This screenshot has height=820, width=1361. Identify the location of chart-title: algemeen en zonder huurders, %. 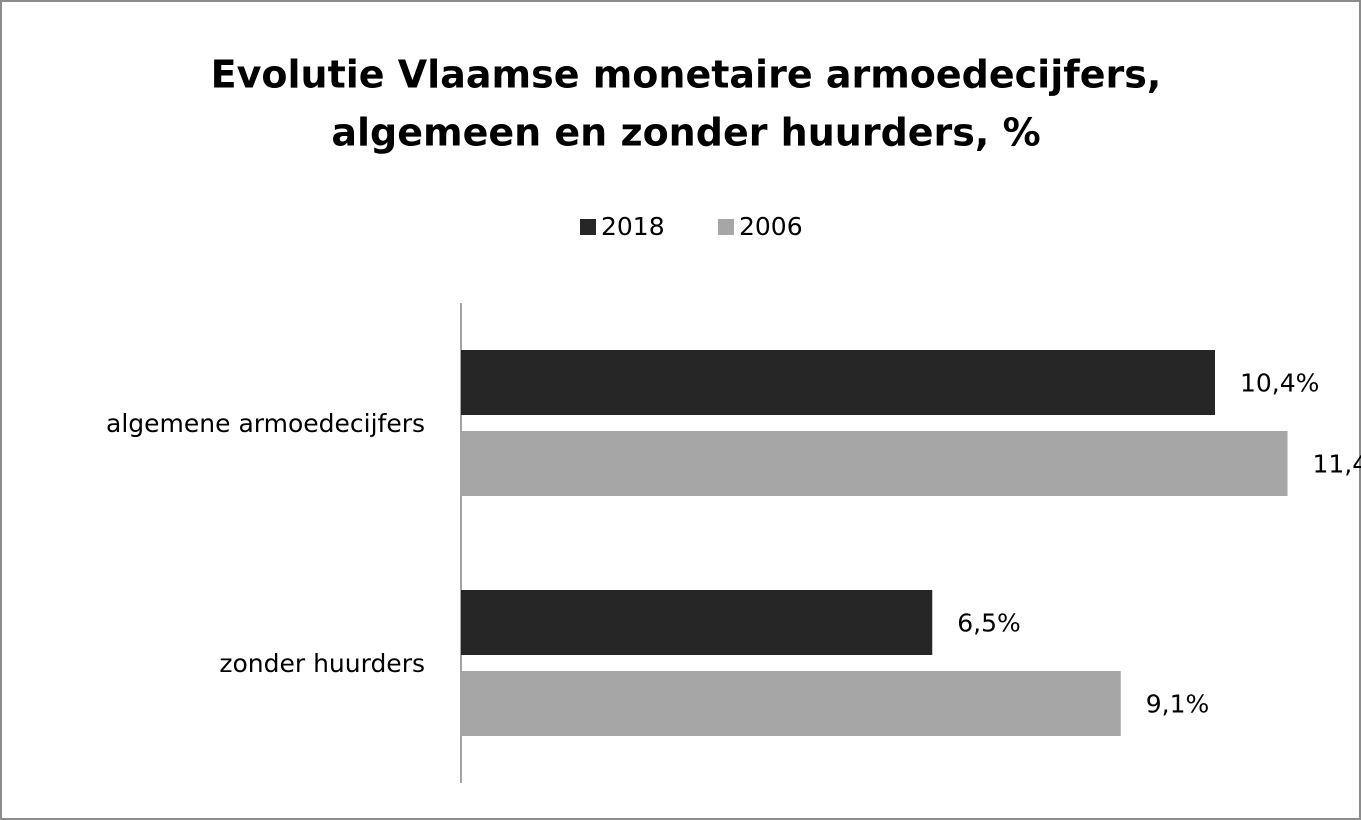
(685, 133).